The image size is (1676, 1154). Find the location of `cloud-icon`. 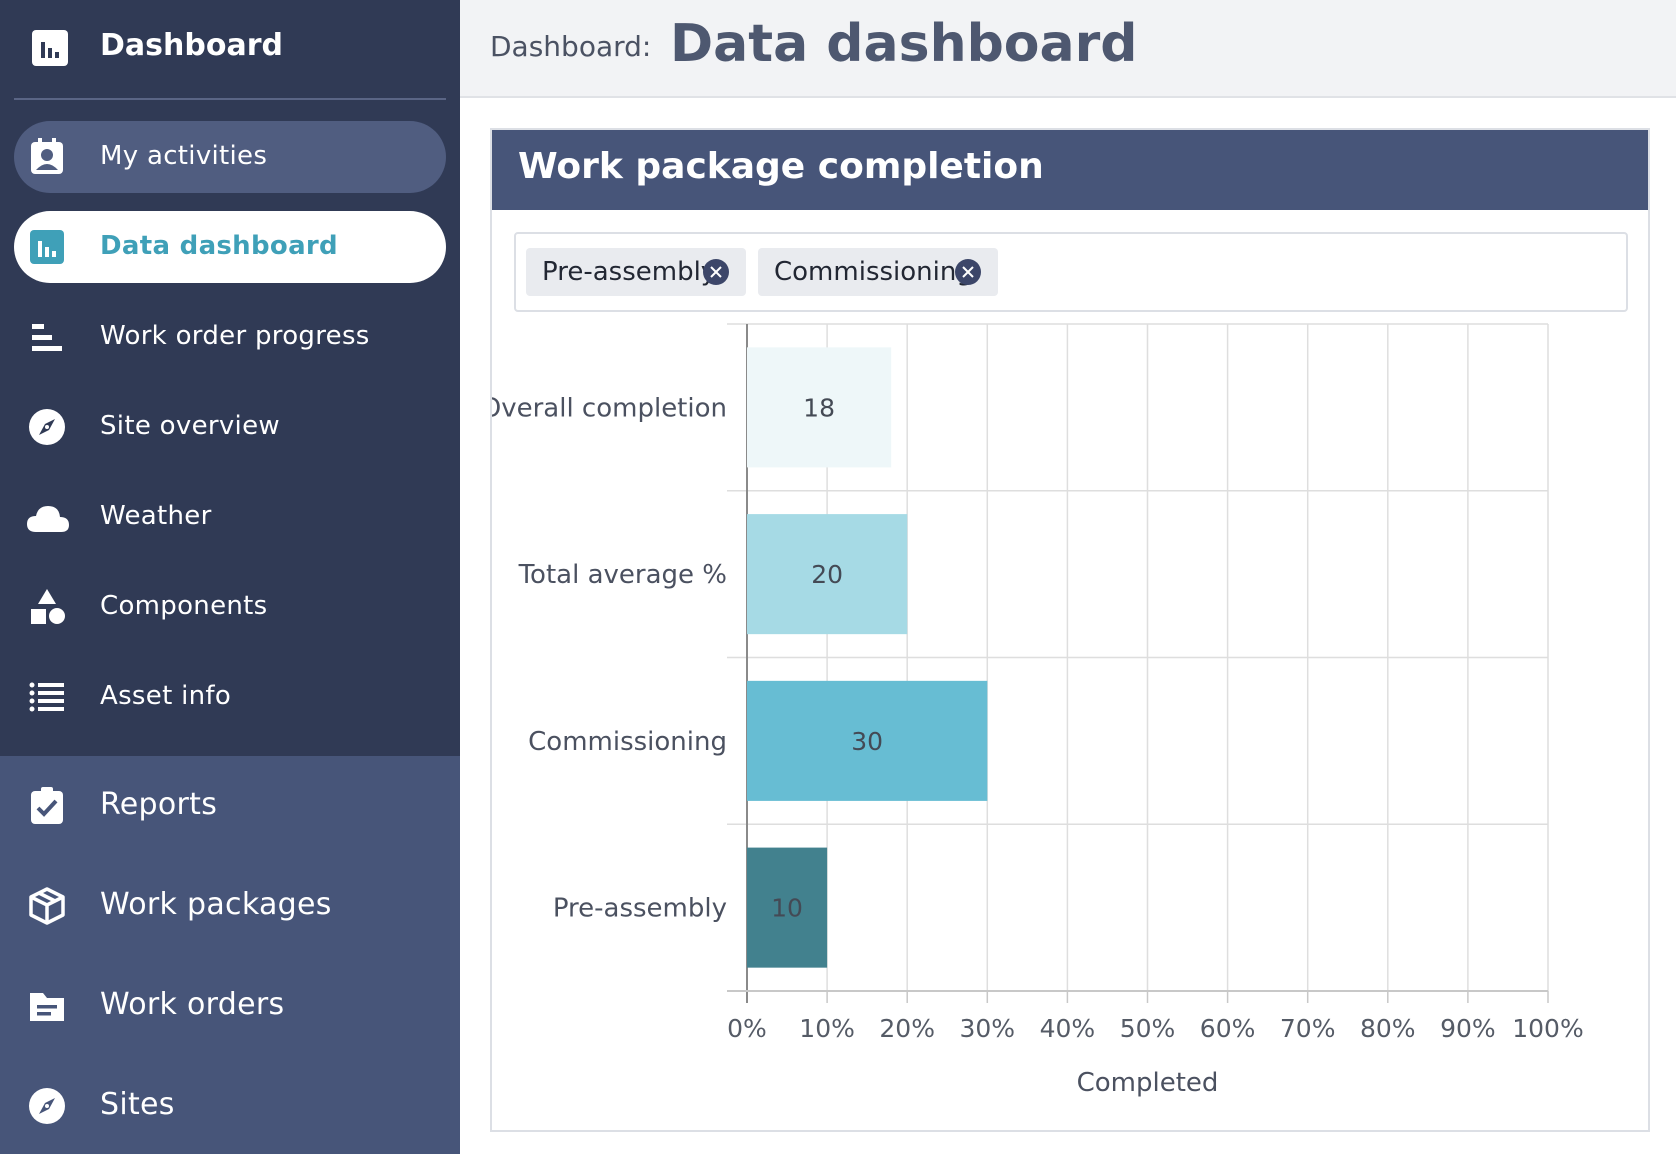

cloud-icon is located at coordinates (48, 519).